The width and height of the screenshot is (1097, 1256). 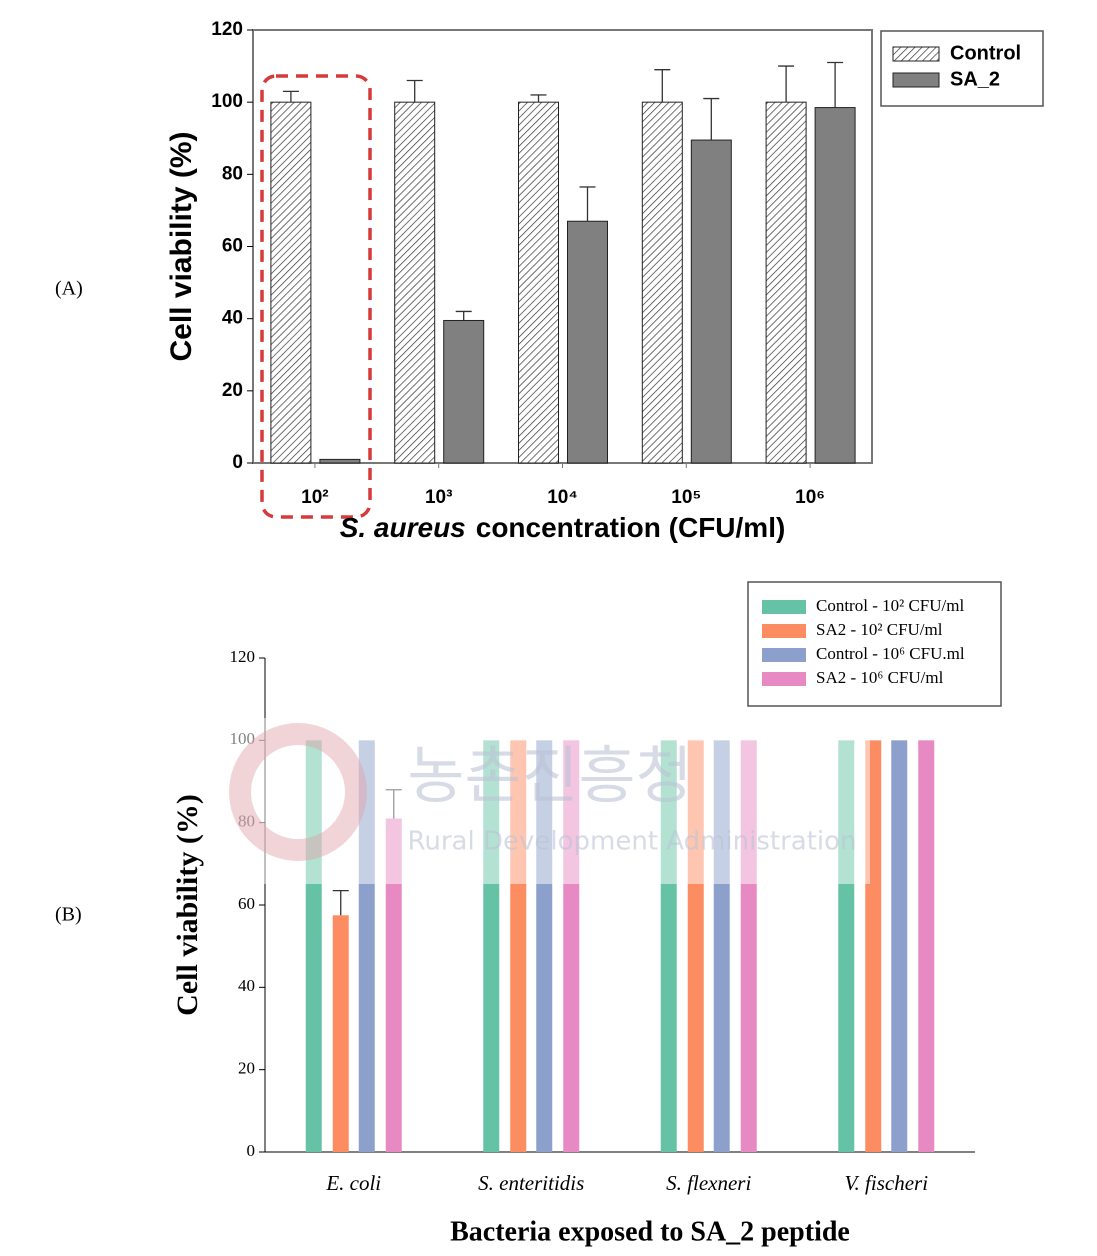 What do you see at coordinates (438, 497) in the screenshot?
I see `x-tick-label: 10³` at bounding box center [438, 497].